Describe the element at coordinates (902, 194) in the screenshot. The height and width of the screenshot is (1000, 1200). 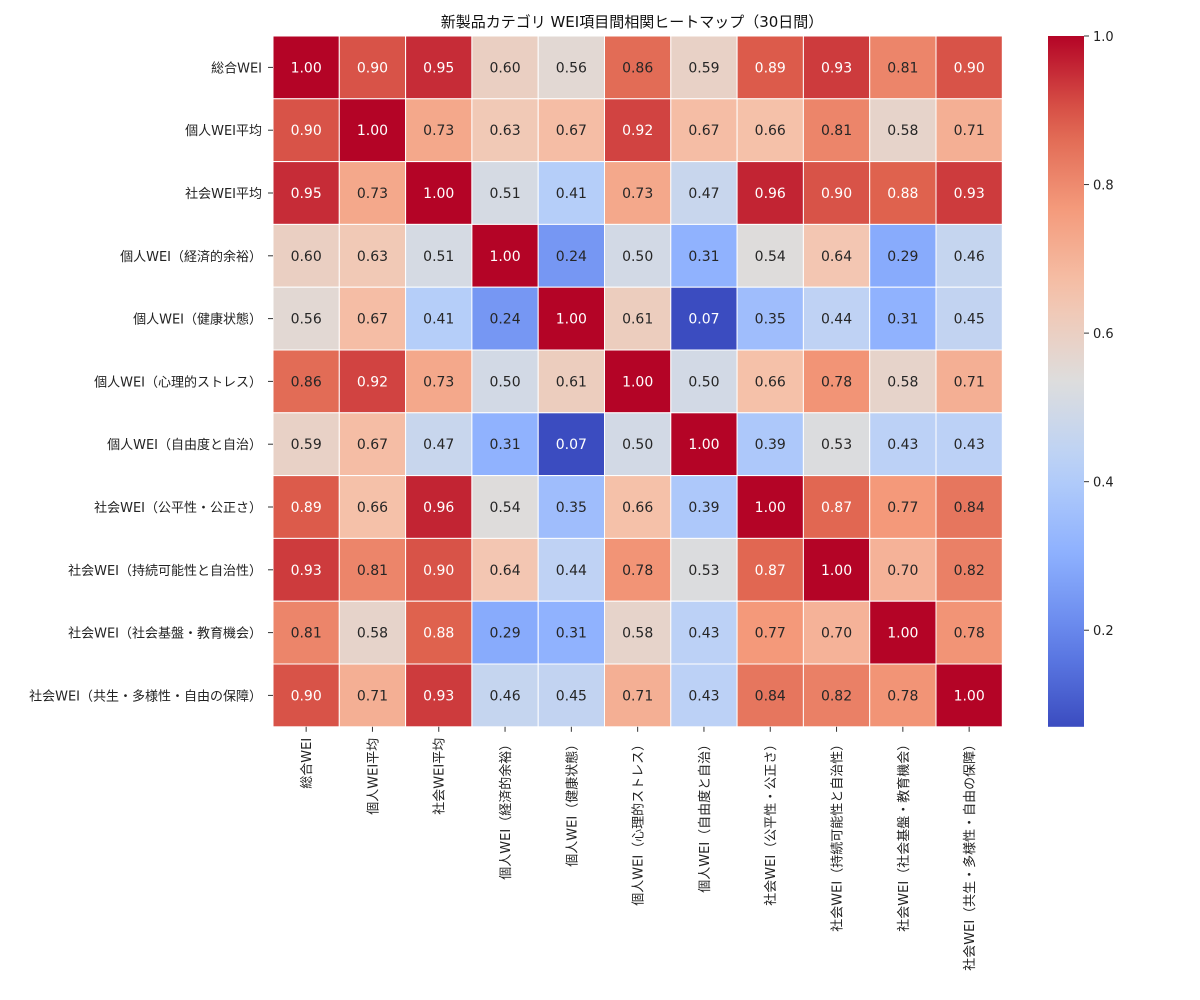
I see `cell-value-label: 0.88` at that location.